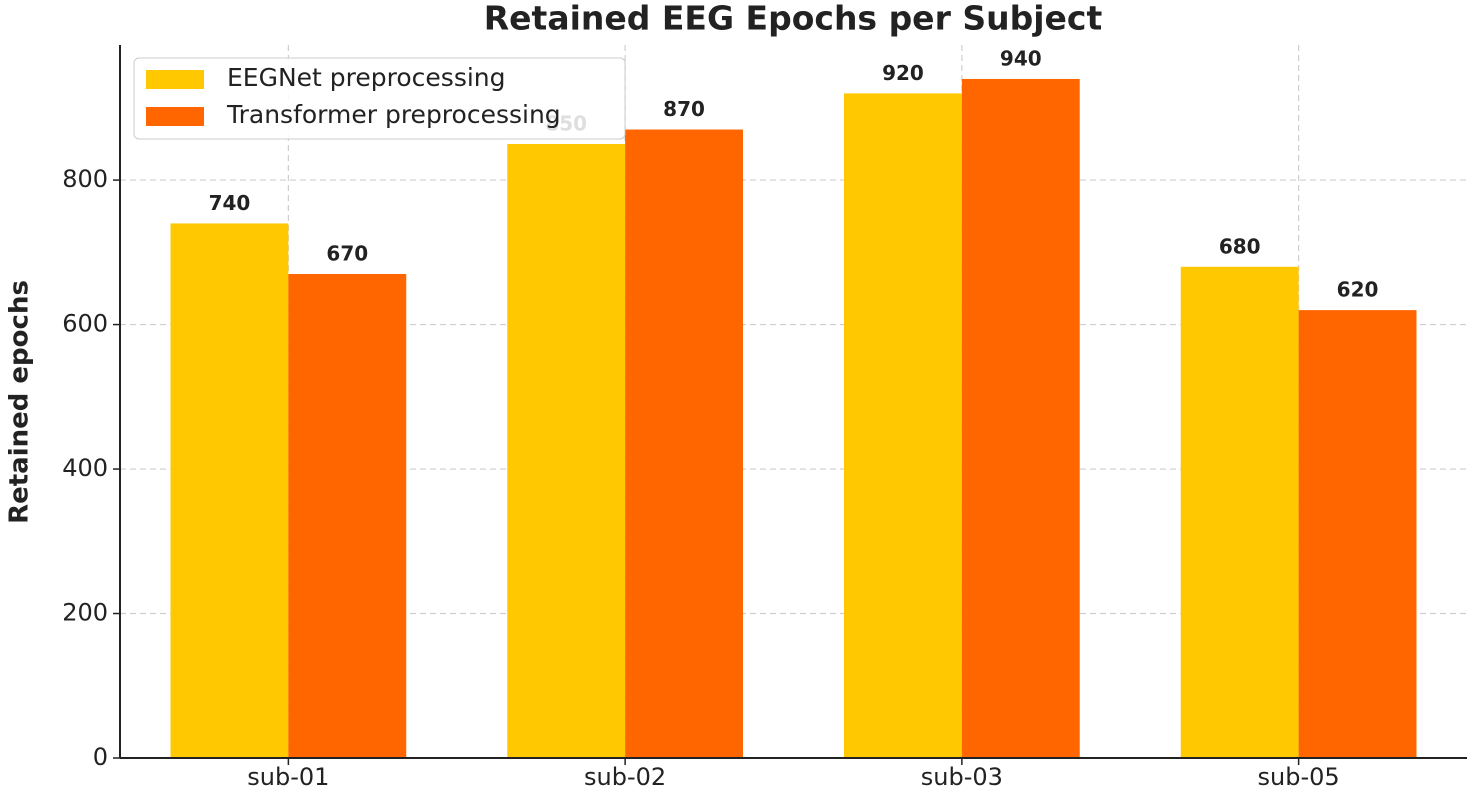  What do you see at coordinates (625, 777) in the screenshot?
I see `x-tick-label: sub-02` at bounding box center [625, 777].